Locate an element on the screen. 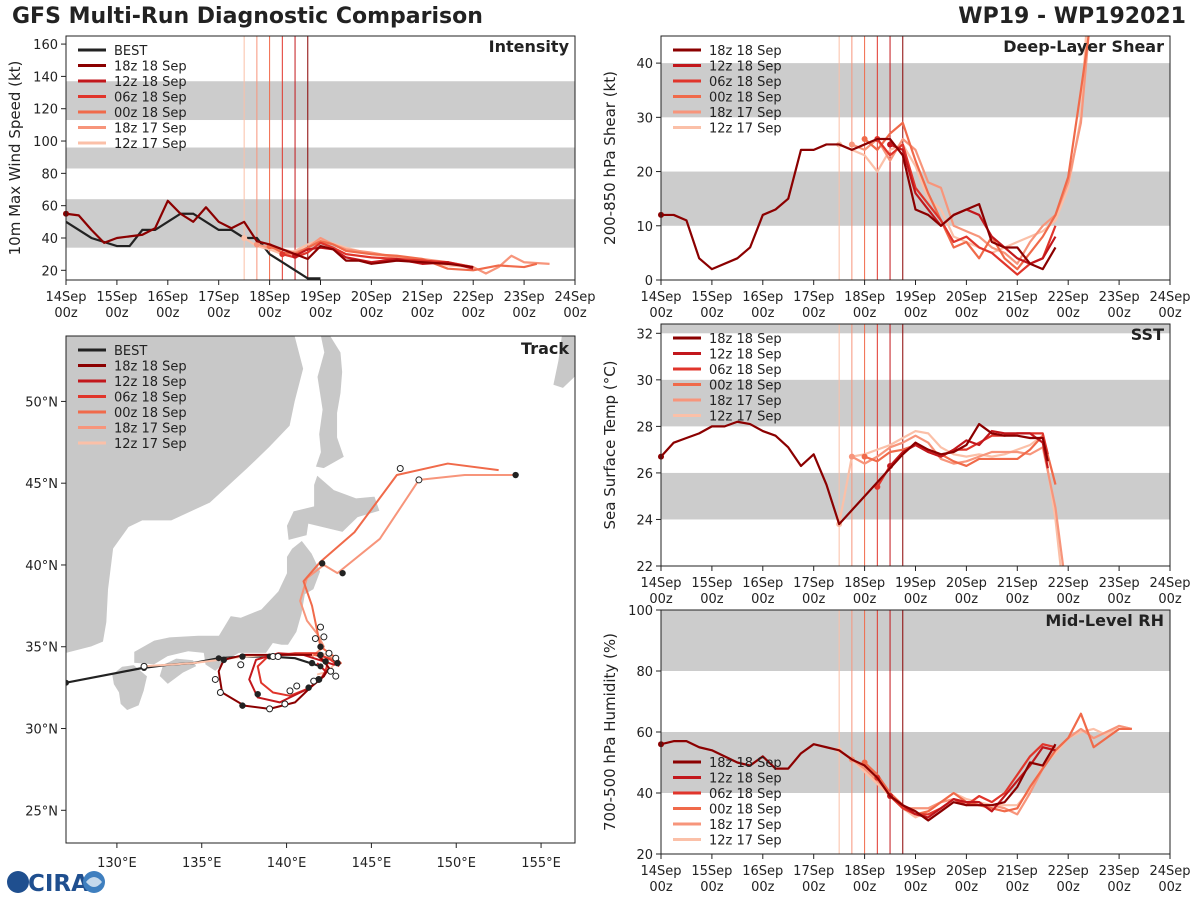  sst-xtick-label: 18Sep is located at coordinates (864, 583).